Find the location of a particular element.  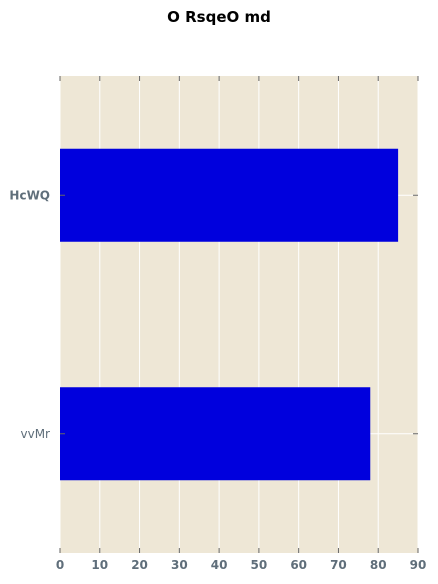

y-tick-label-0: HcWQ is located at coordinates (29, 195).